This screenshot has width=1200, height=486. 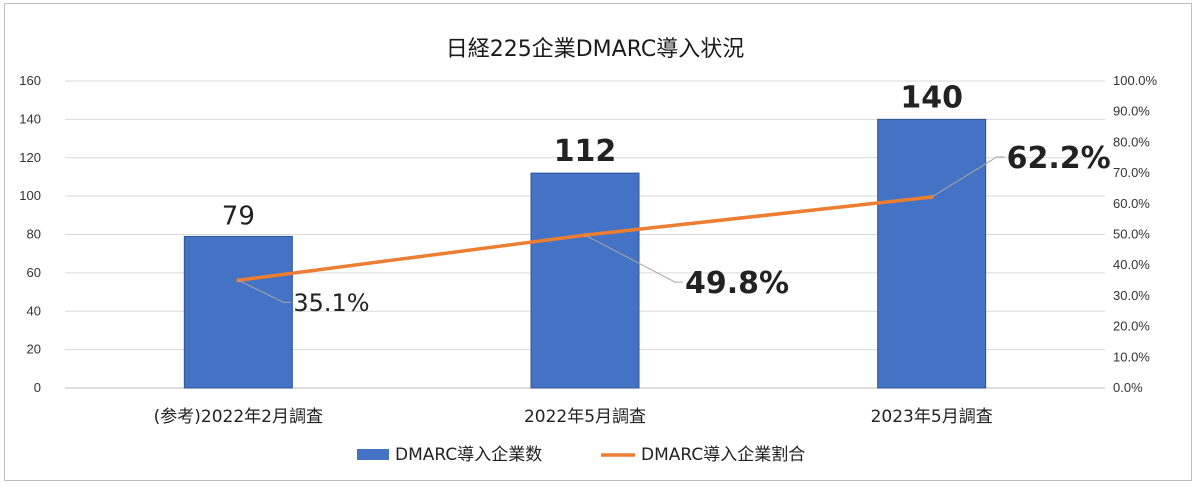 I want to click on left-axis: 0 20 40 60 80 100 120 140 160, so click(x=30, y=234).